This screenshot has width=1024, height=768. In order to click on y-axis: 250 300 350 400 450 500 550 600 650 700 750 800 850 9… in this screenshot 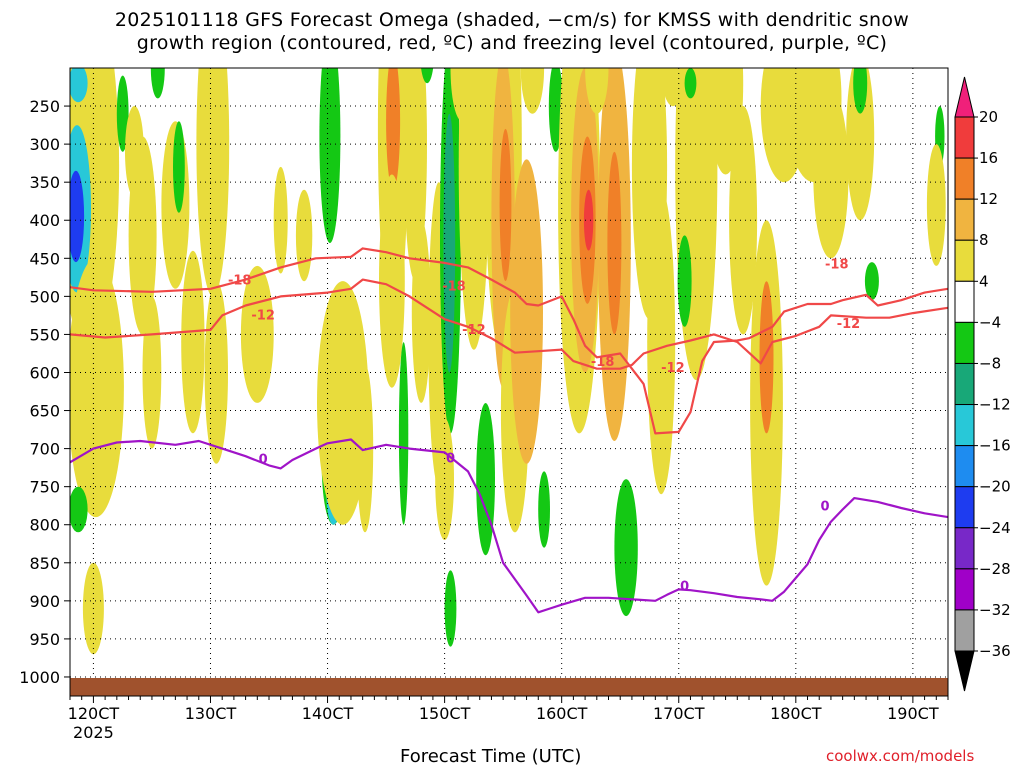, I will do `click(44, 392)`.